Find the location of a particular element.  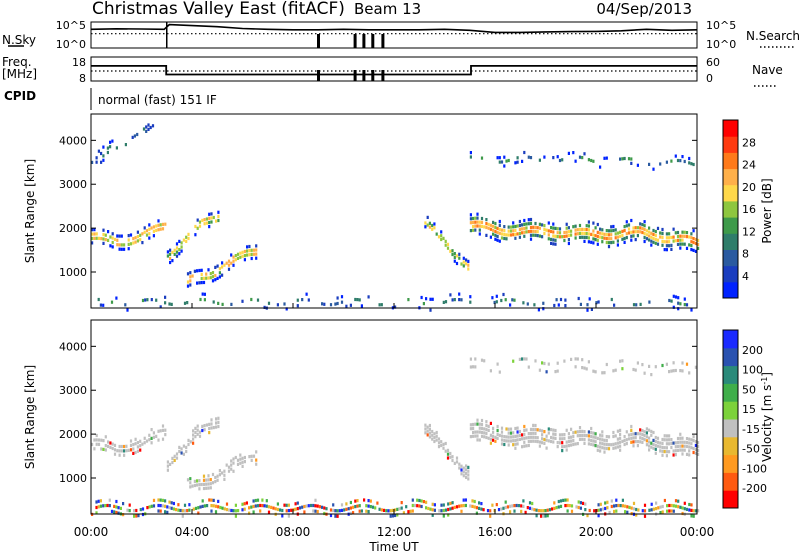

power-colorbar-tick: 12 is located at coordinates (749, 231).